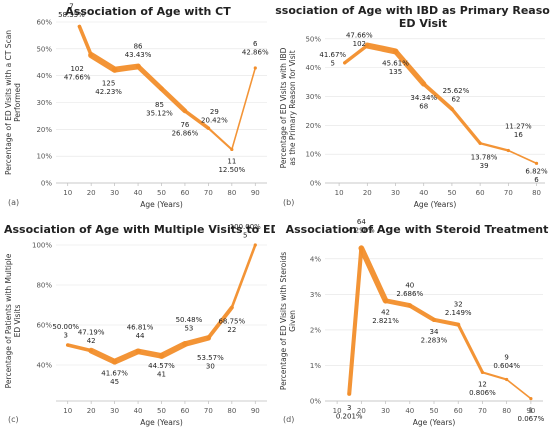 The height and width of the screenshot is (434, 550). Describe the element at coordinates (367, 193) in the screenshot. I see `x-tick-label: 20` at that location.